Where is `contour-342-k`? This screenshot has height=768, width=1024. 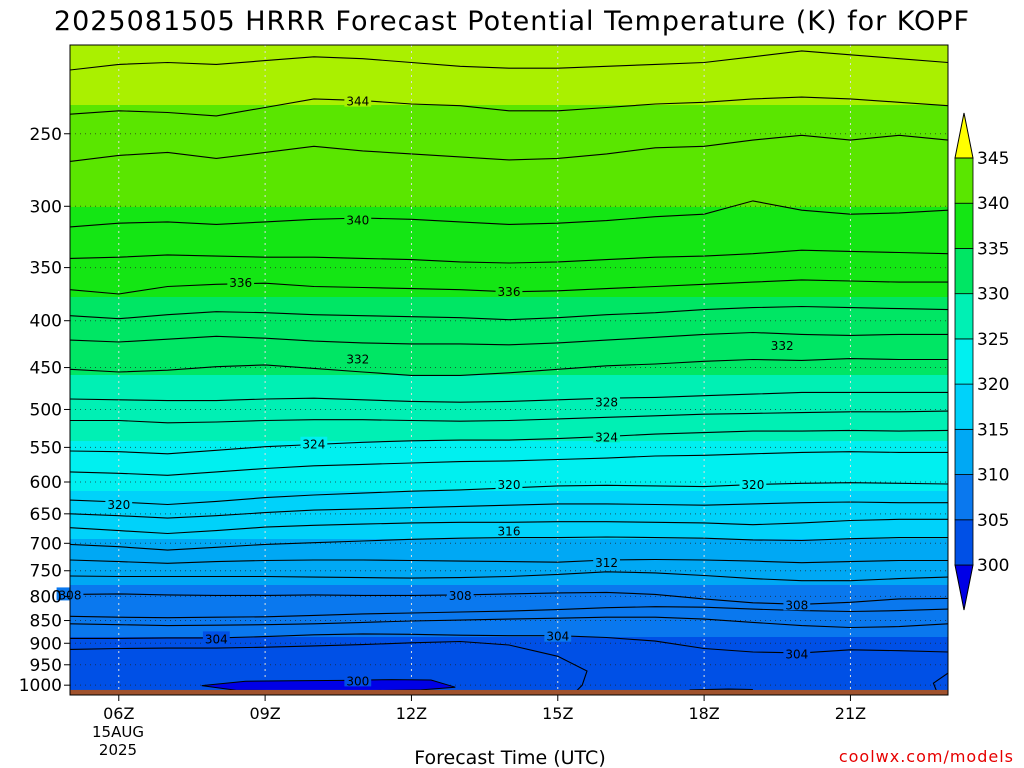 contour-342-k is located at coordinates (509, 148).